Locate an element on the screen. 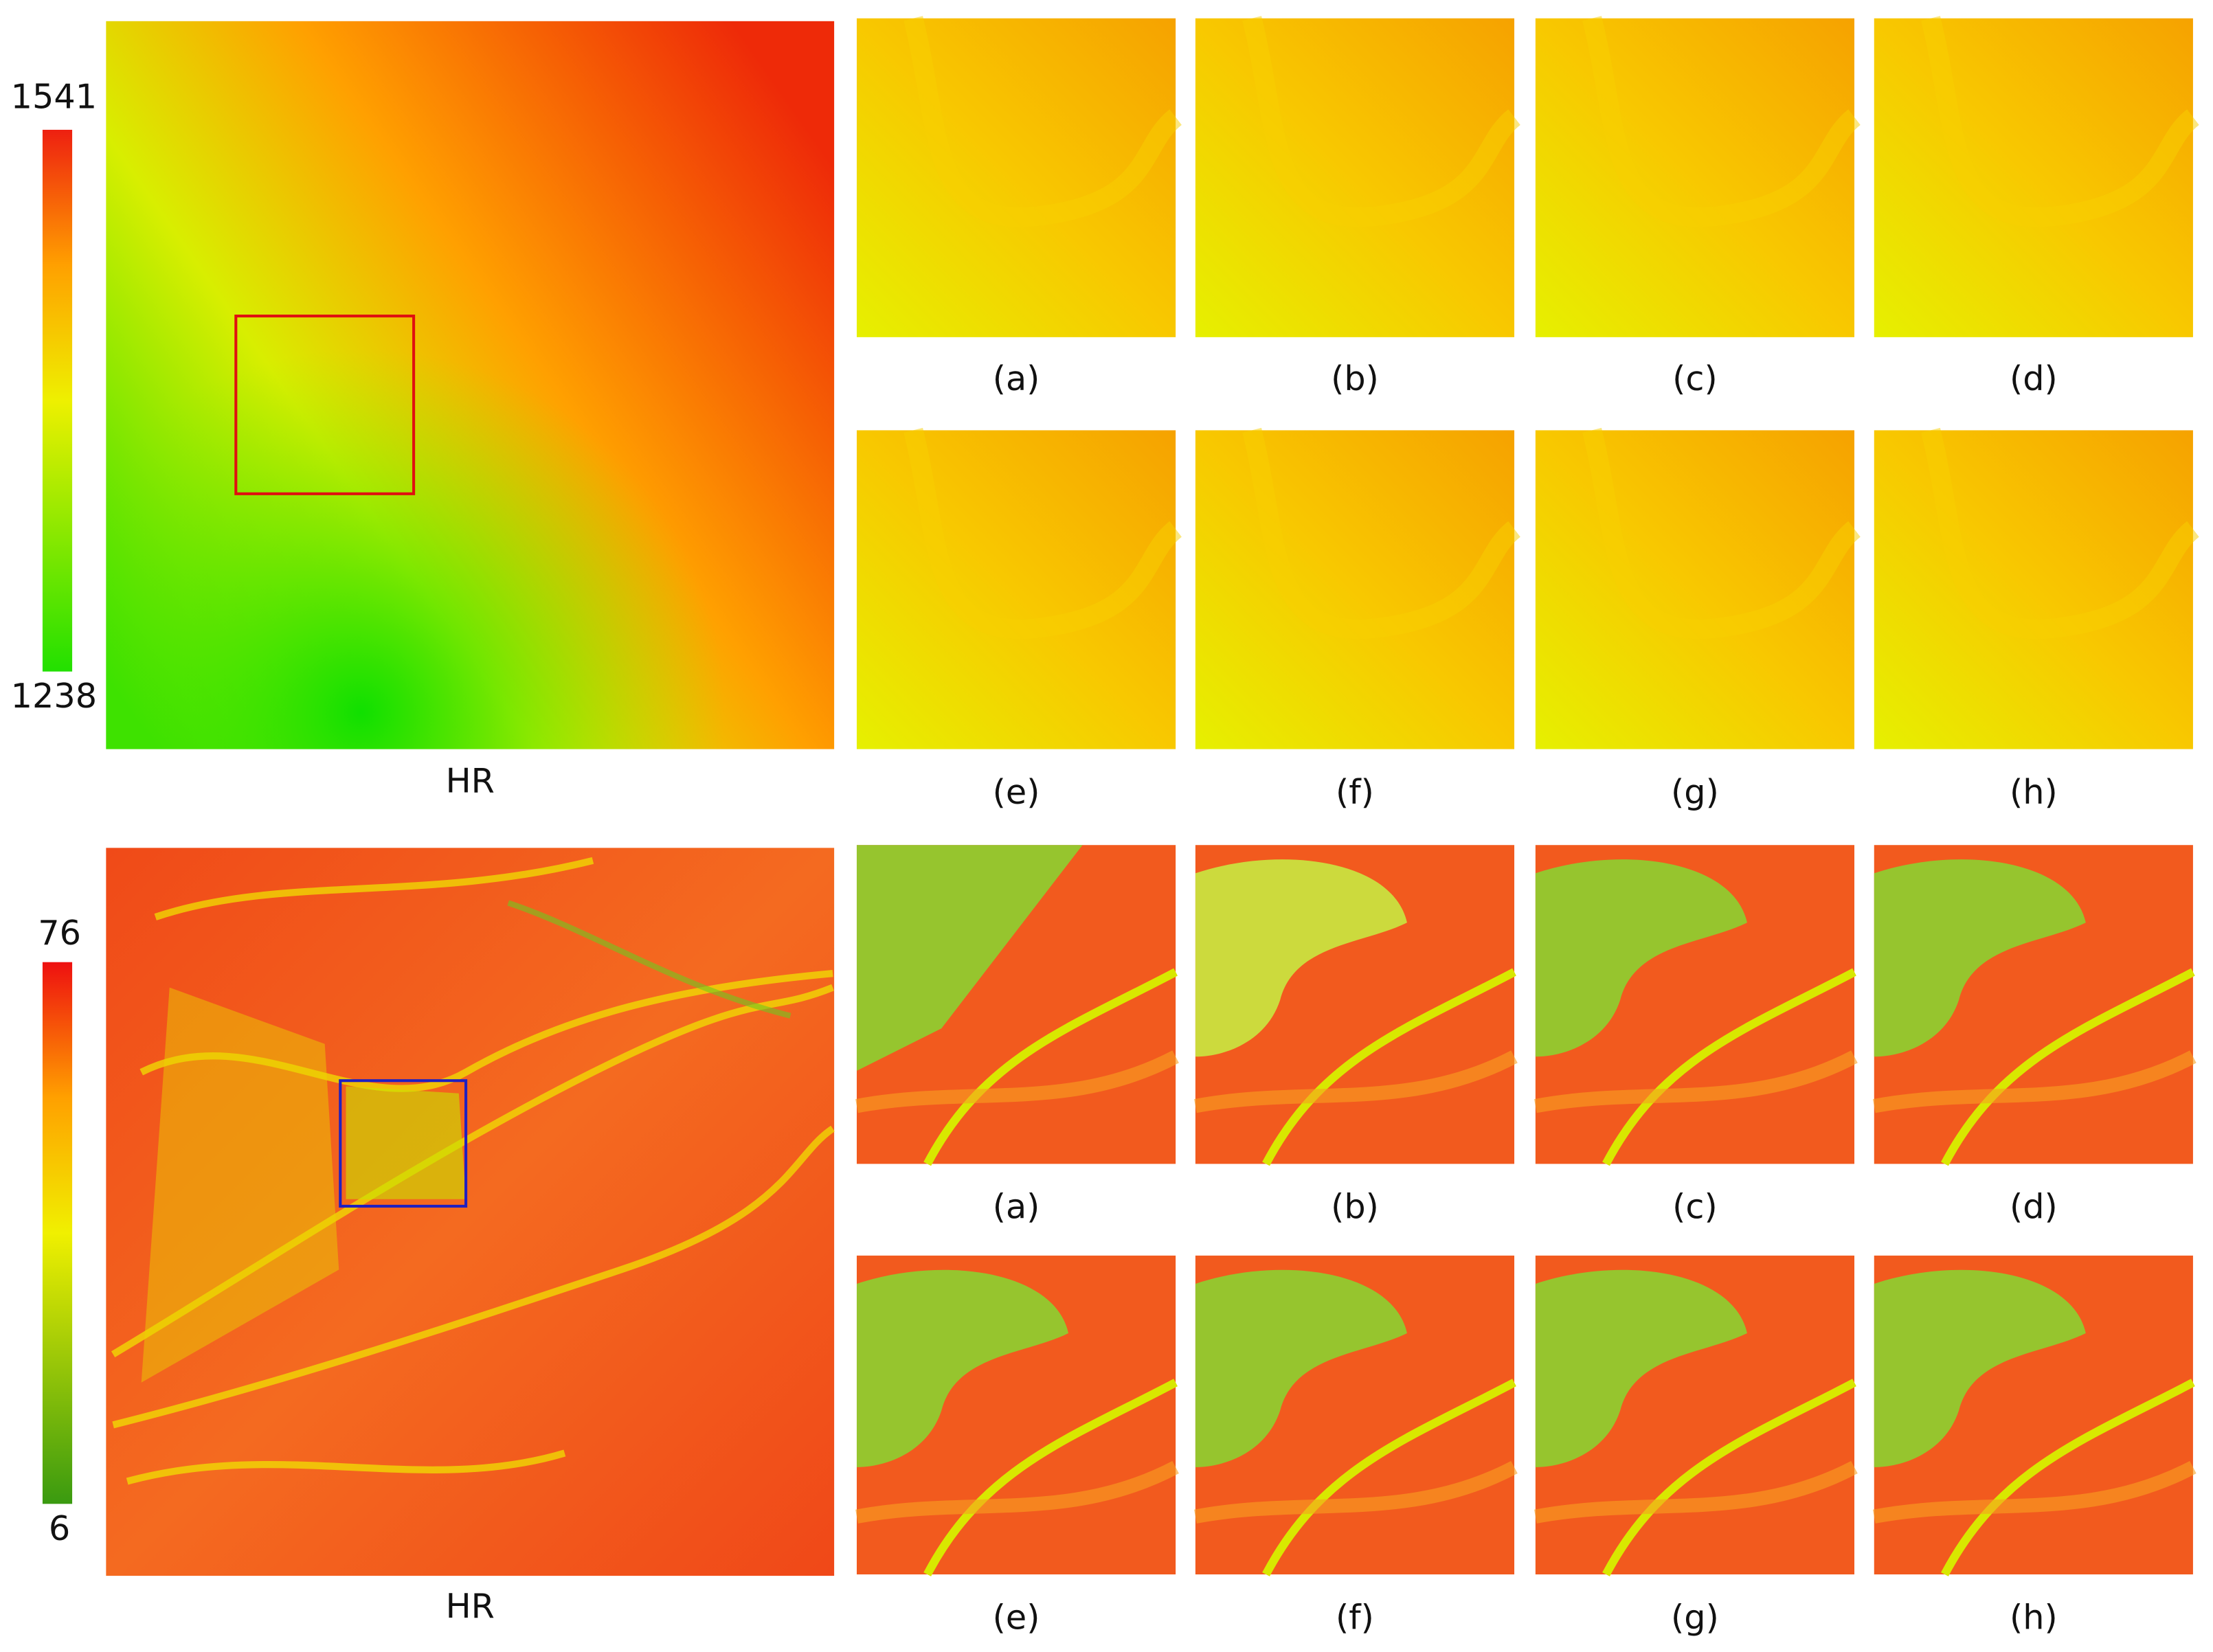  colorbar-max: 76 is located at coordinates (59, 933).